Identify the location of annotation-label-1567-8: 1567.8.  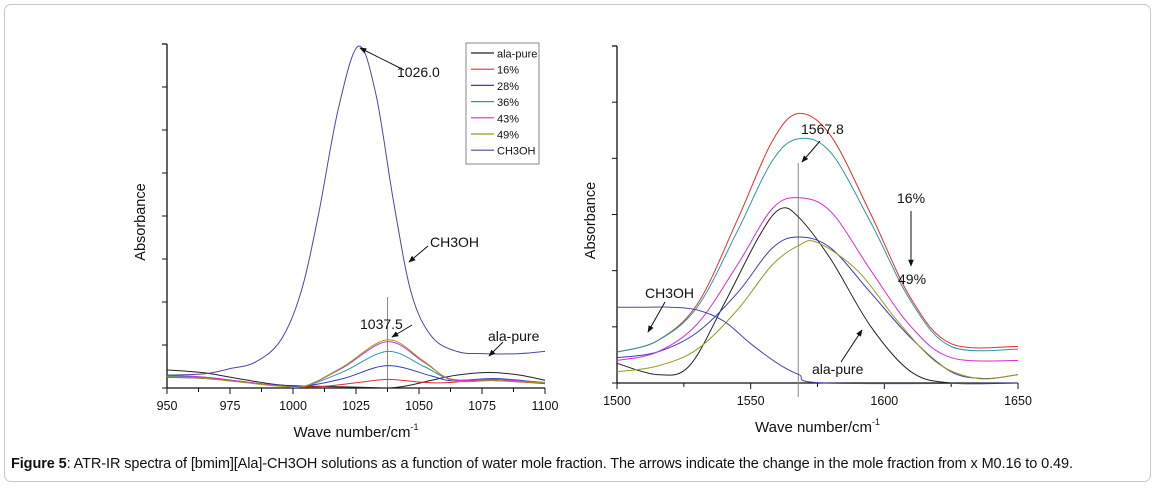
(822, 129).